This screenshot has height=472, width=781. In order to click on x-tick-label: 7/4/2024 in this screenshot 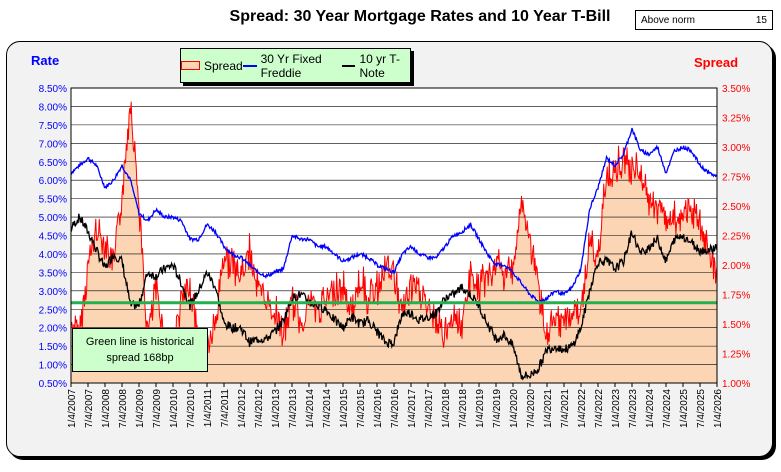, I will do `click(667, 408)`.